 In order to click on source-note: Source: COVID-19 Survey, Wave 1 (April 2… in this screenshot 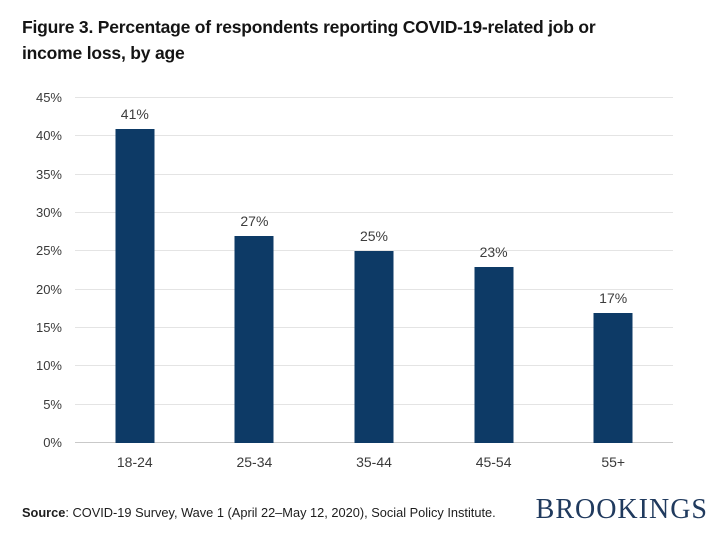, I will do `click(259, 512)`.